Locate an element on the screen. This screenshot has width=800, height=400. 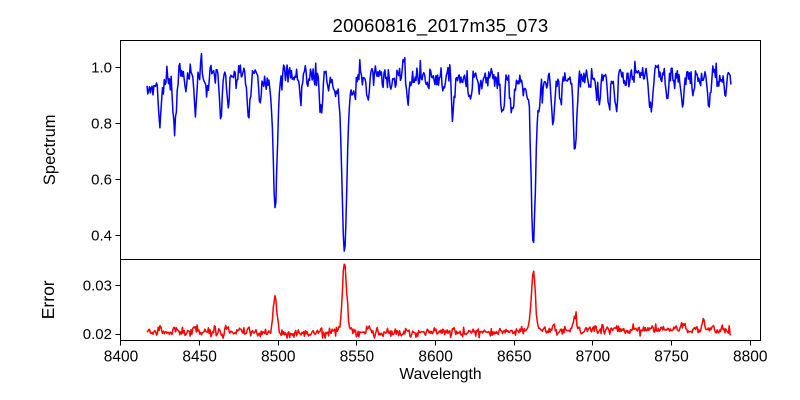
svg-text: 0.4 is located at coordinates (101, 236).